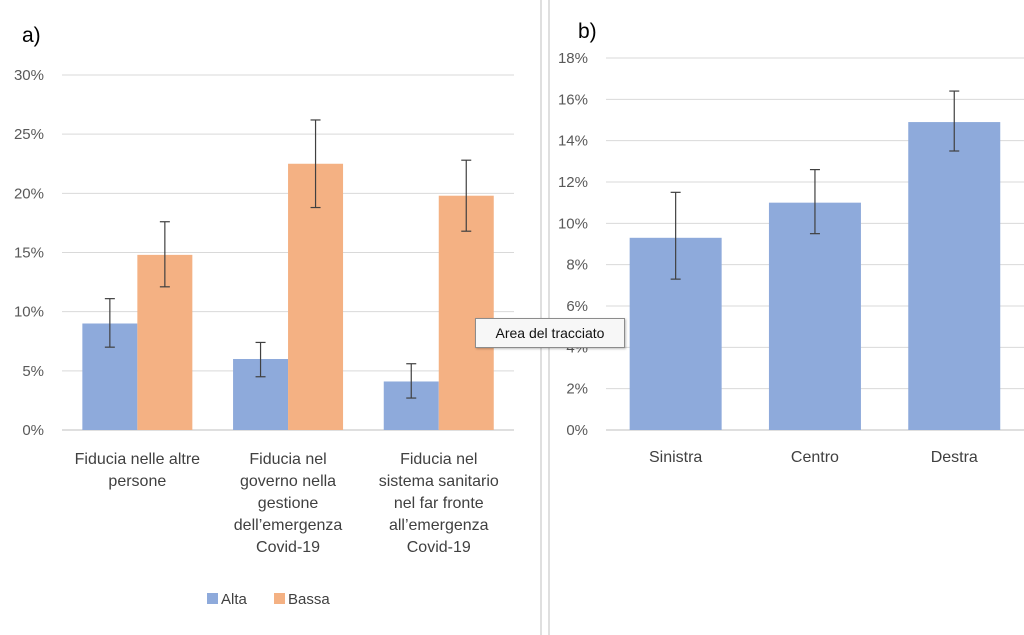  Describe the element at coordinates (573, 99) in the screenshot. I see `y-tick-label: 16%` at that location.